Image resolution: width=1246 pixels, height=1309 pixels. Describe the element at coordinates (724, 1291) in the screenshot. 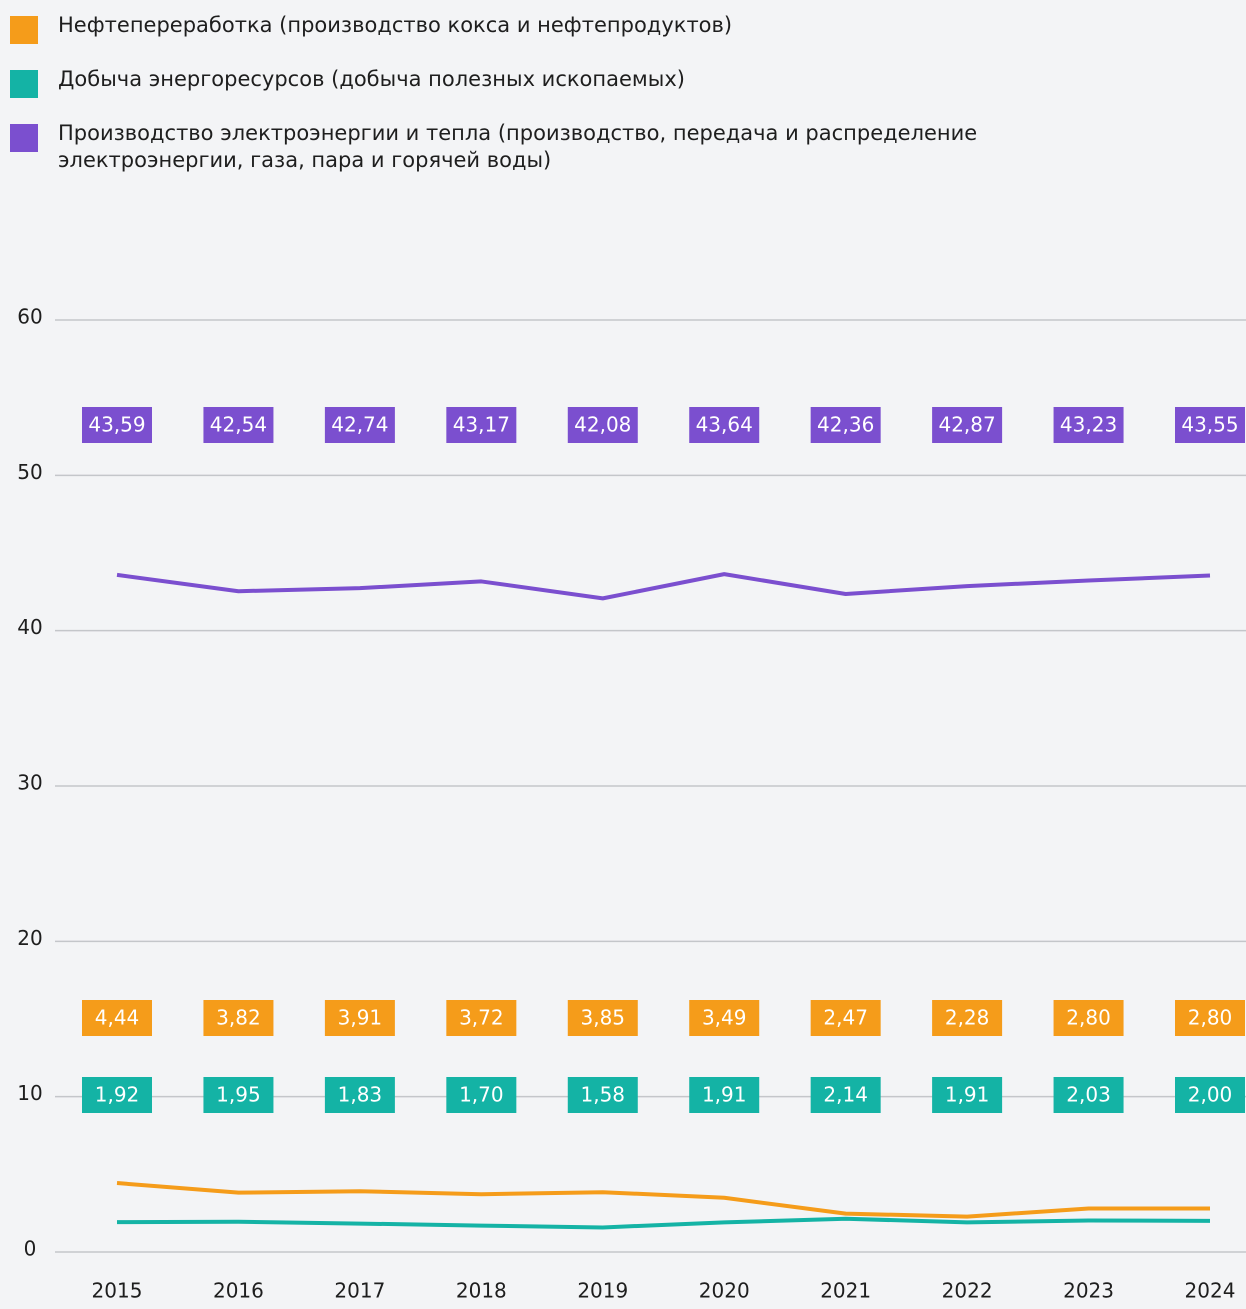

I see `x-tick-label: 2020` at that location.